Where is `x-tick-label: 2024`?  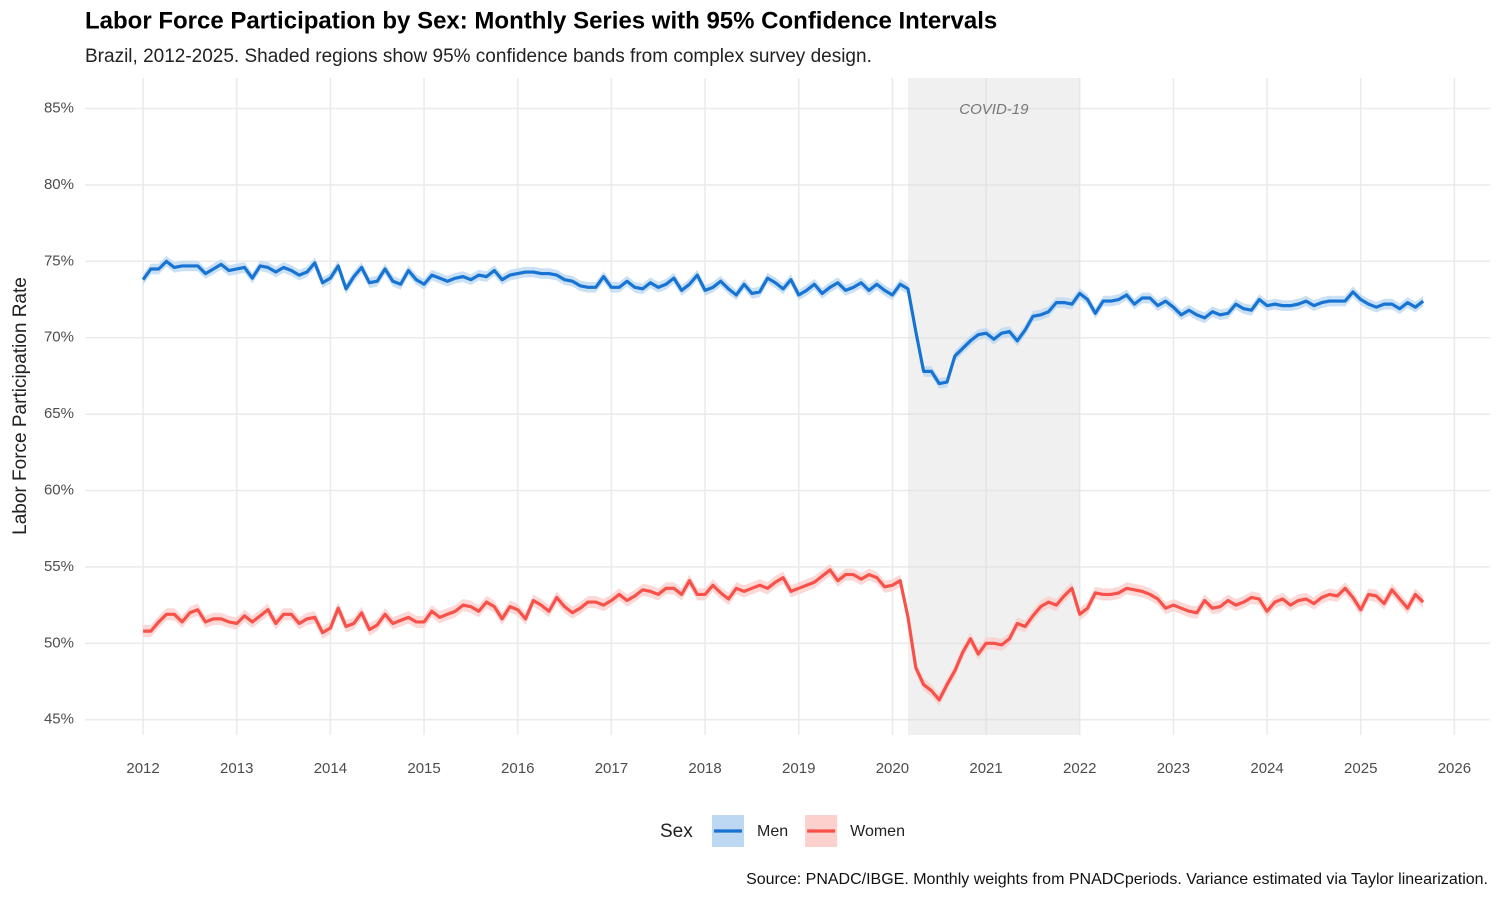
x-tick-label: 2024 is located at coordinates (1266, 768).